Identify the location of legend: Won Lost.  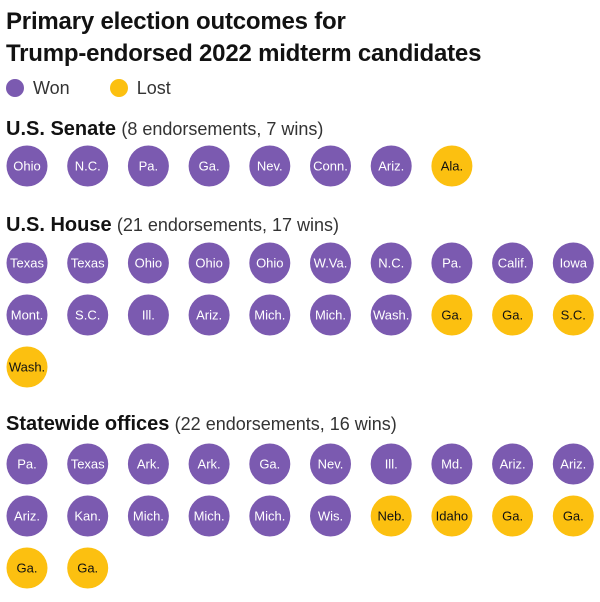
(108, 88).